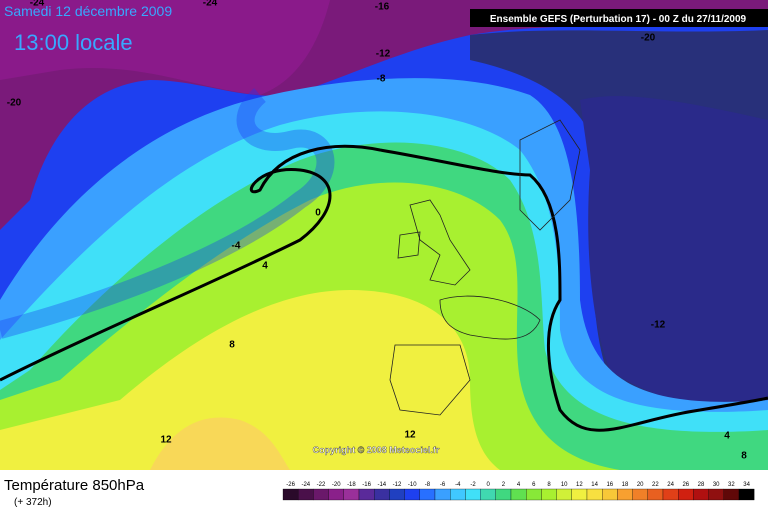 This screenshot has height=512, width=768. What do you see at coordinates (534, 485) in the screenshot?
I see `legend-tick: 6` at bounding box center [534, 485].